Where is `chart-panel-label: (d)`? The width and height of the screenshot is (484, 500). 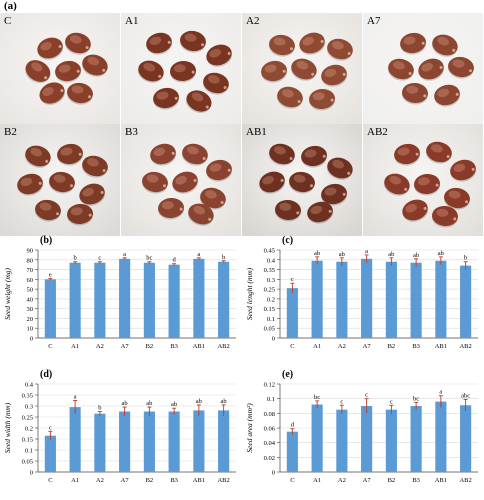 chart-panel-label: (d) is located at coordinates (46, 374).